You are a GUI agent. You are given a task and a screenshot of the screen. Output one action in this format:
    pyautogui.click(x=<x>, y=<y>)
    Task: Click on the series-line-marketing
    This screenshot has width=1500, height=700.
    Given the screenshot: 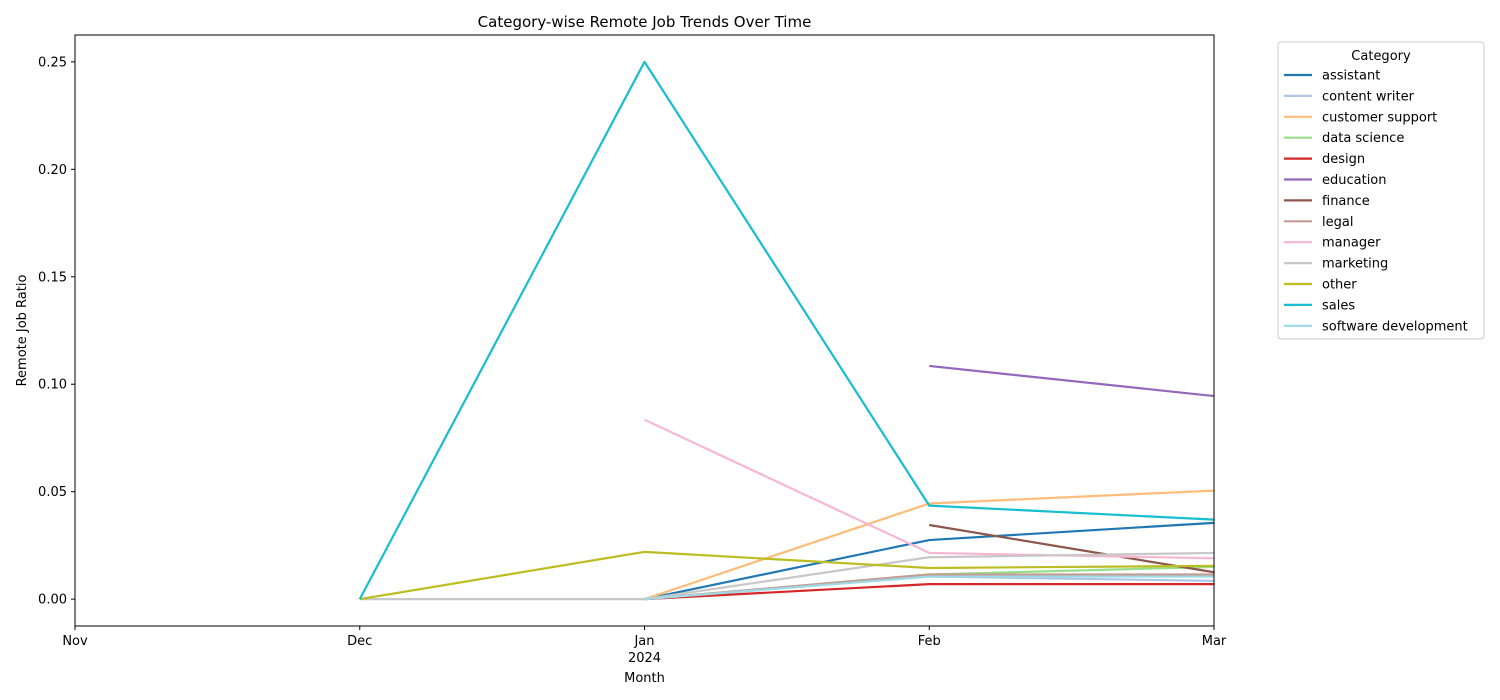 What is the action you would take?
    pyautogui.click(x=787, y=576)
    